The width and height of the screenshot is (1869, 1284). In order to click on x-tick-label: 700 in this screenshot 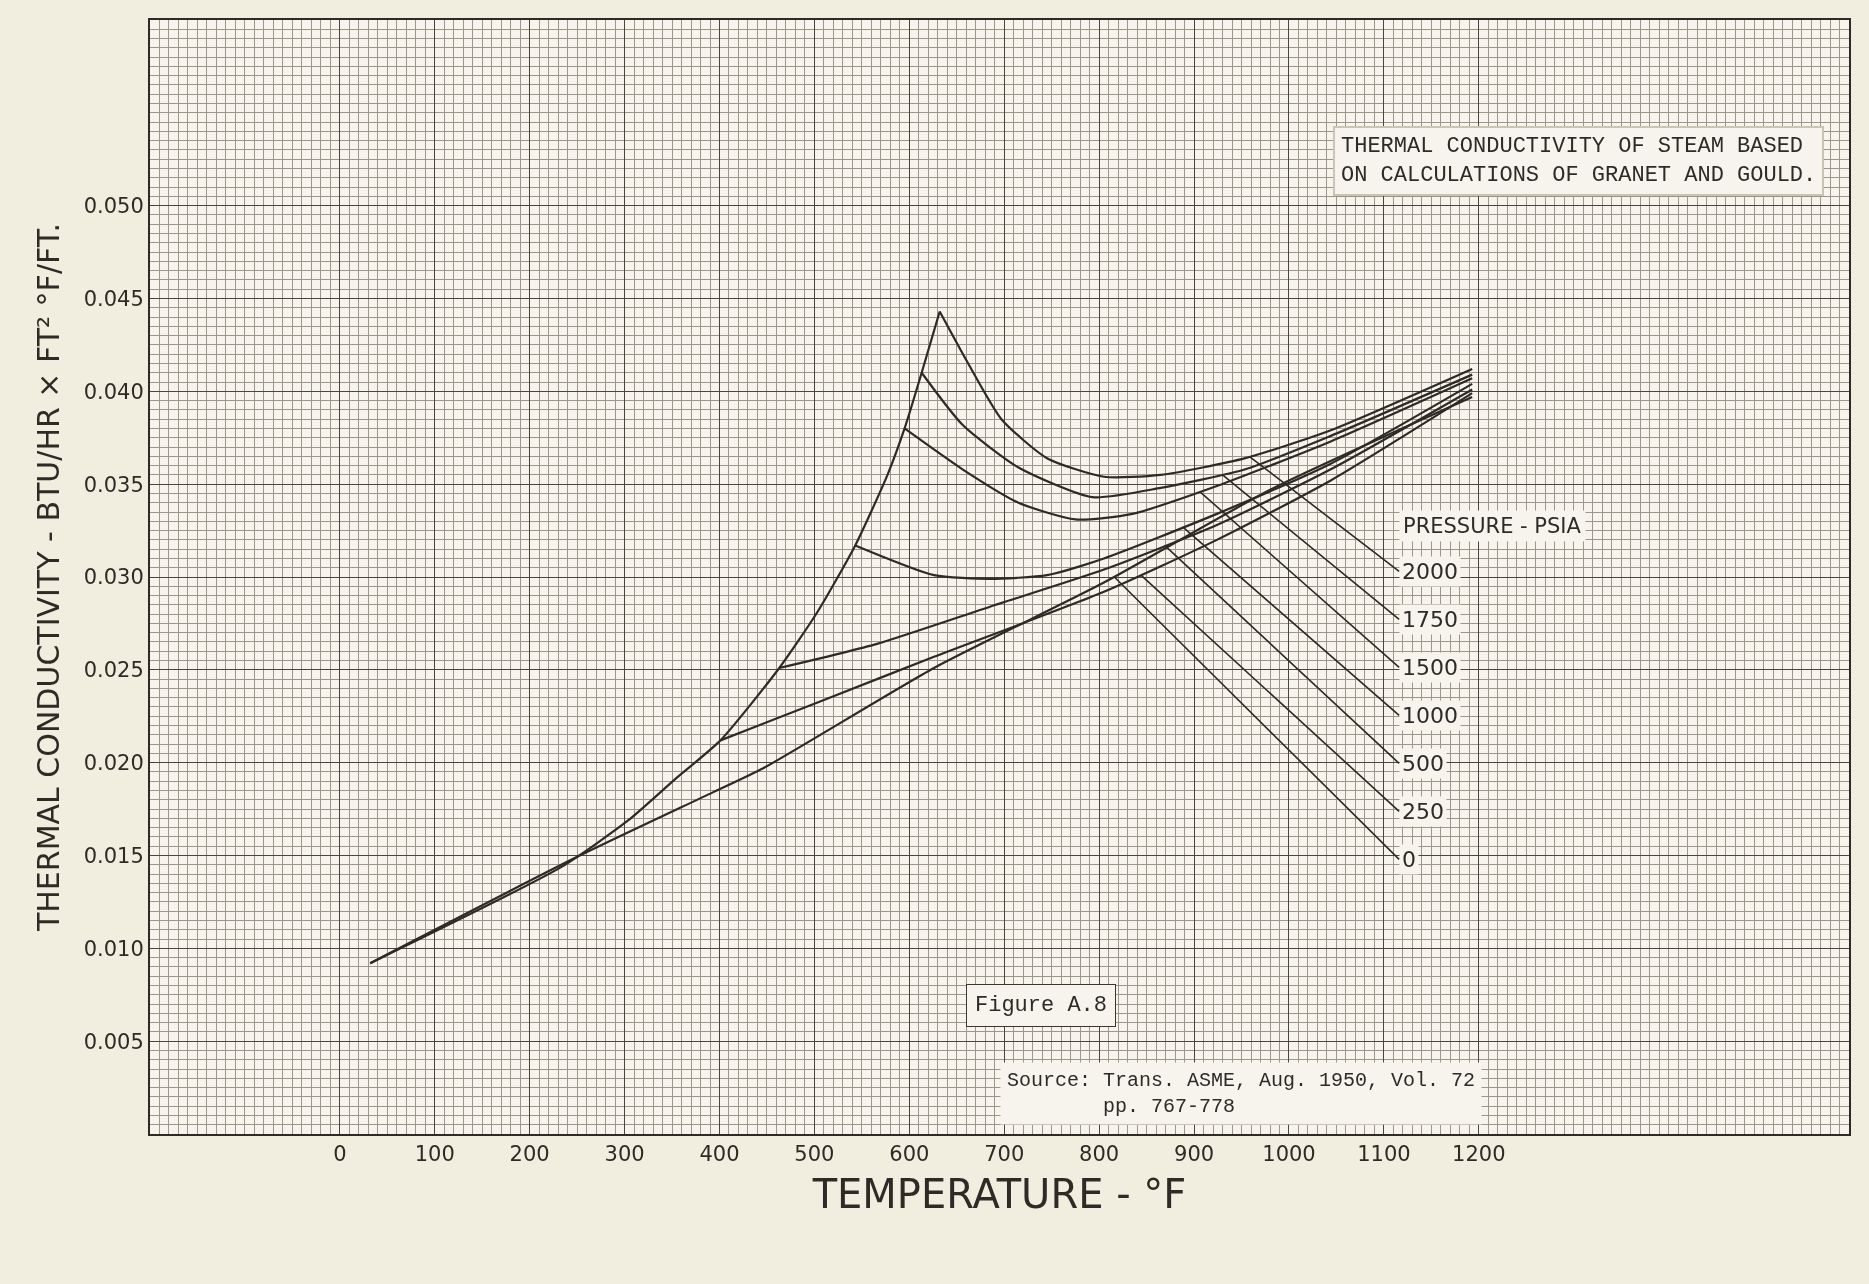, I will do `click(1004, 1154)`.